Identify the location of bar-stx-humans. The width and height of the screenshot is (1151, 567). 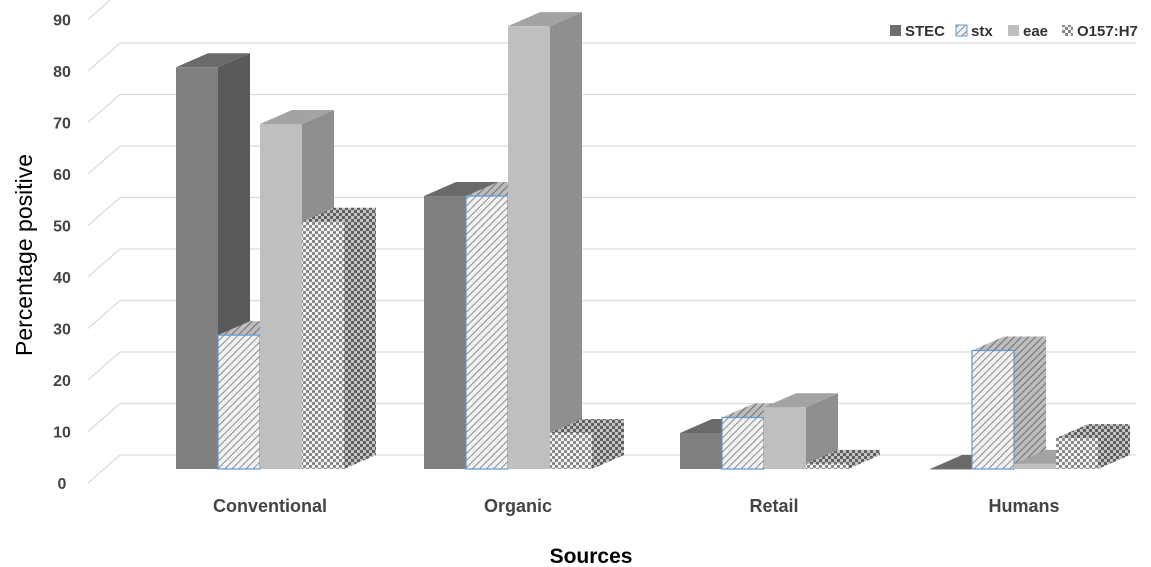
(1008, 403).